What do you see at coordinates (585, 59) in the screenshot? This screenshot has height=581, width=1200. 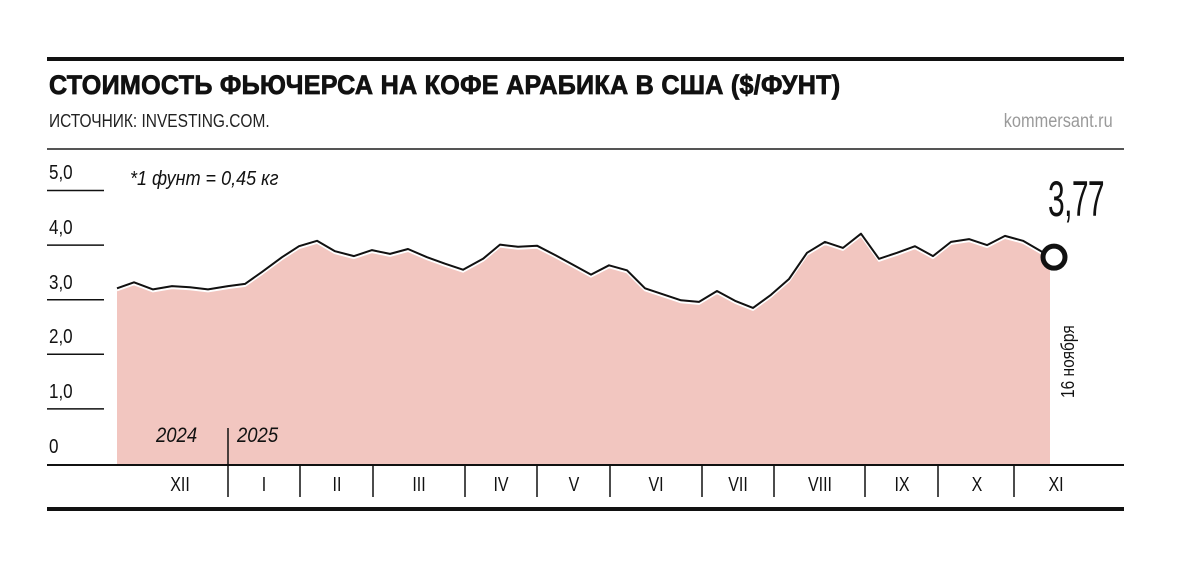 I see `top-rule` at bounding box center [585, 59].